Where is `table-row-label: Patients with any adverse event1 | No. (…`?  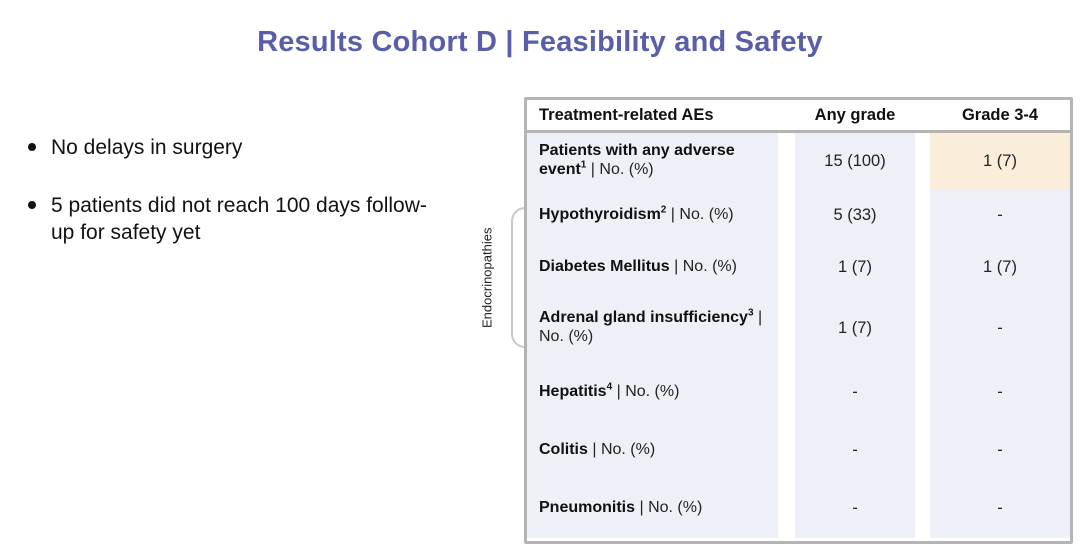
table-row-label: Patients with any adverse event1 | No. (… is located at coordinates (652, 161).